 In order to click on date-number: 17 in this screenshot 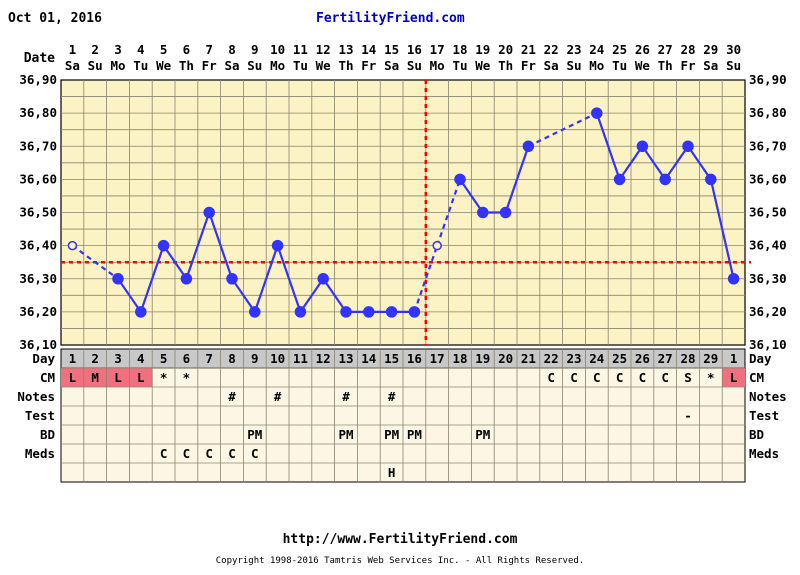, I will do `click(437, 49)`.